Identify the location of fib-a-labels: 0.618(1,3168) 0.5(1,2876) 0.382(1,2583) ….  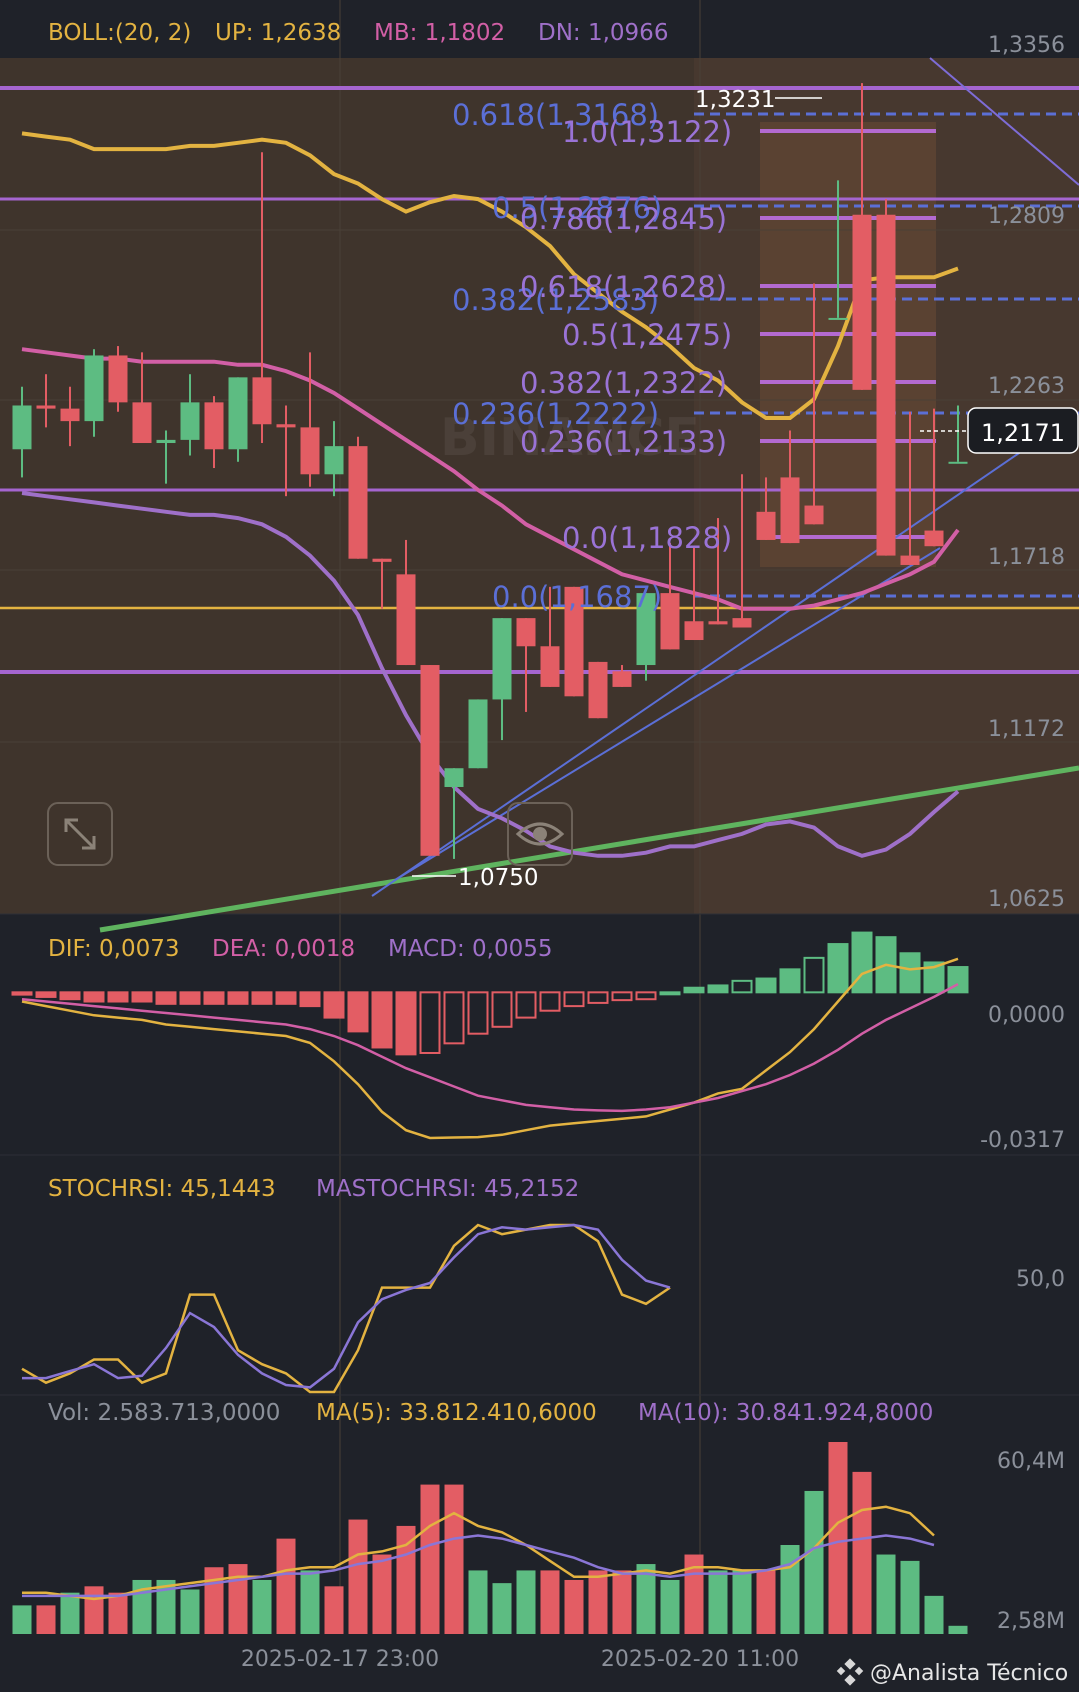
(557, 356).